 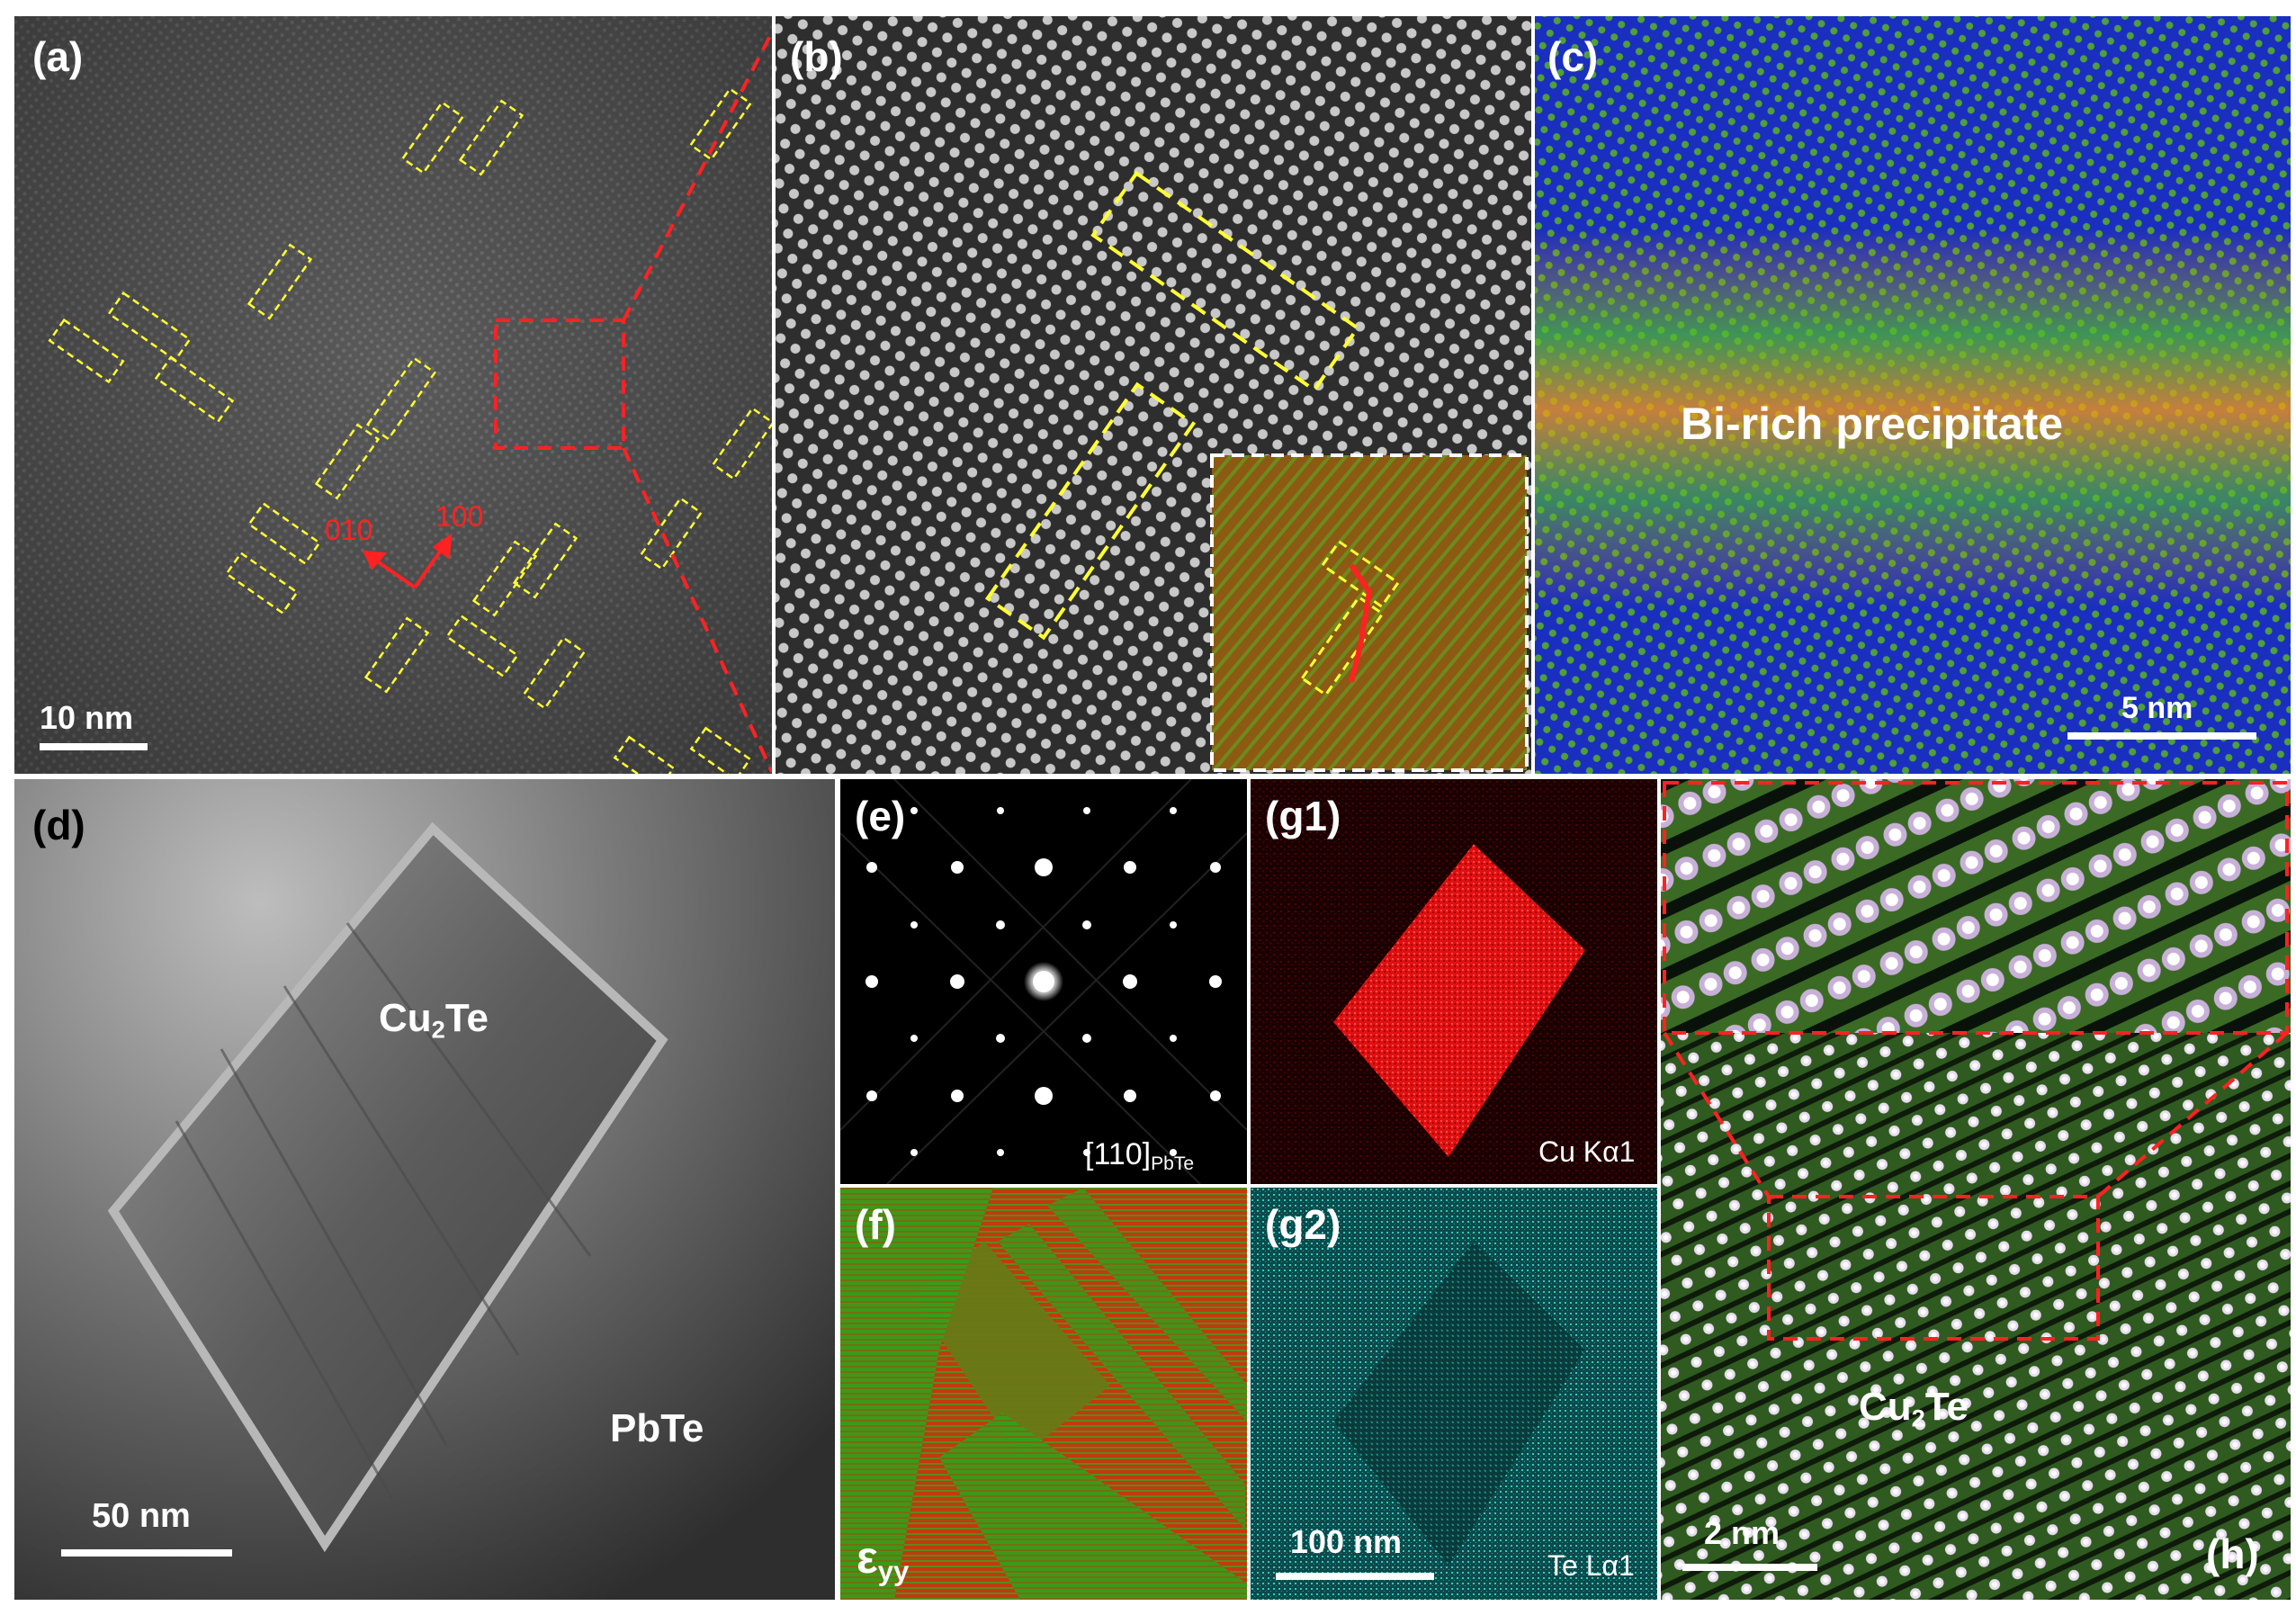 What do you see at coordinates (459, 516) in the screenshot?
I see `direction-label-100: 100` at bounding box center [459, 516].